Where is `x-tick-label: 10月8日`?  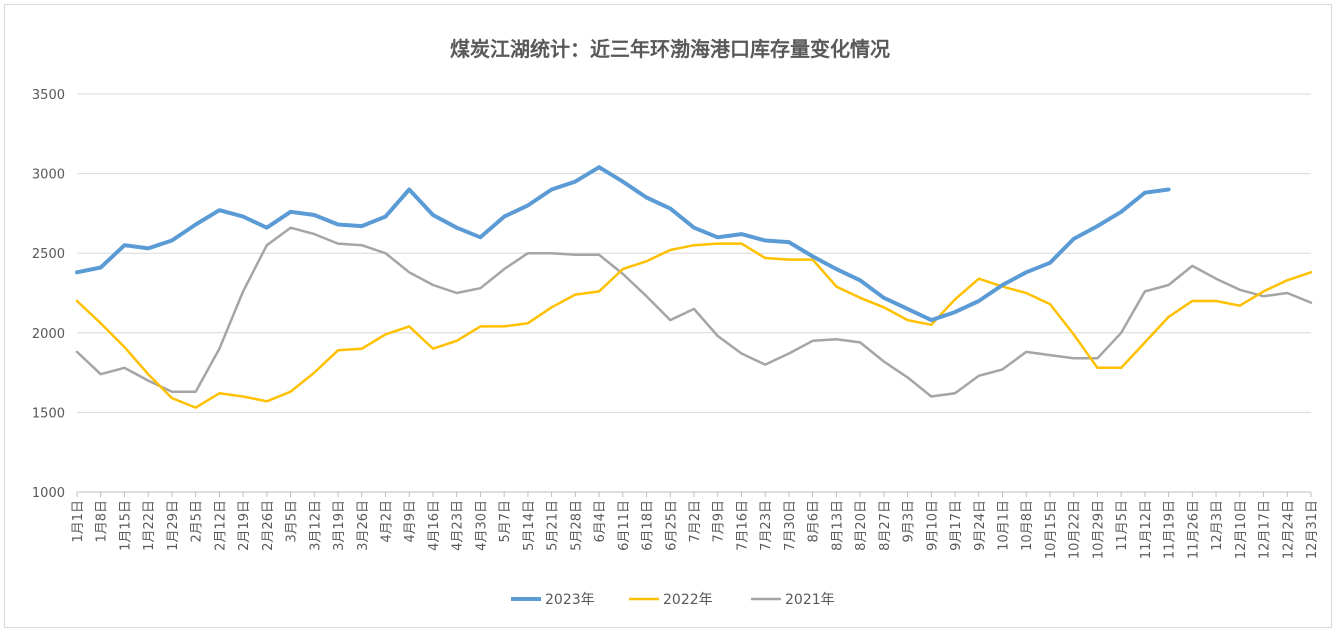 x-tick-label: 10月8日 is located at coordinates (1027, 525).